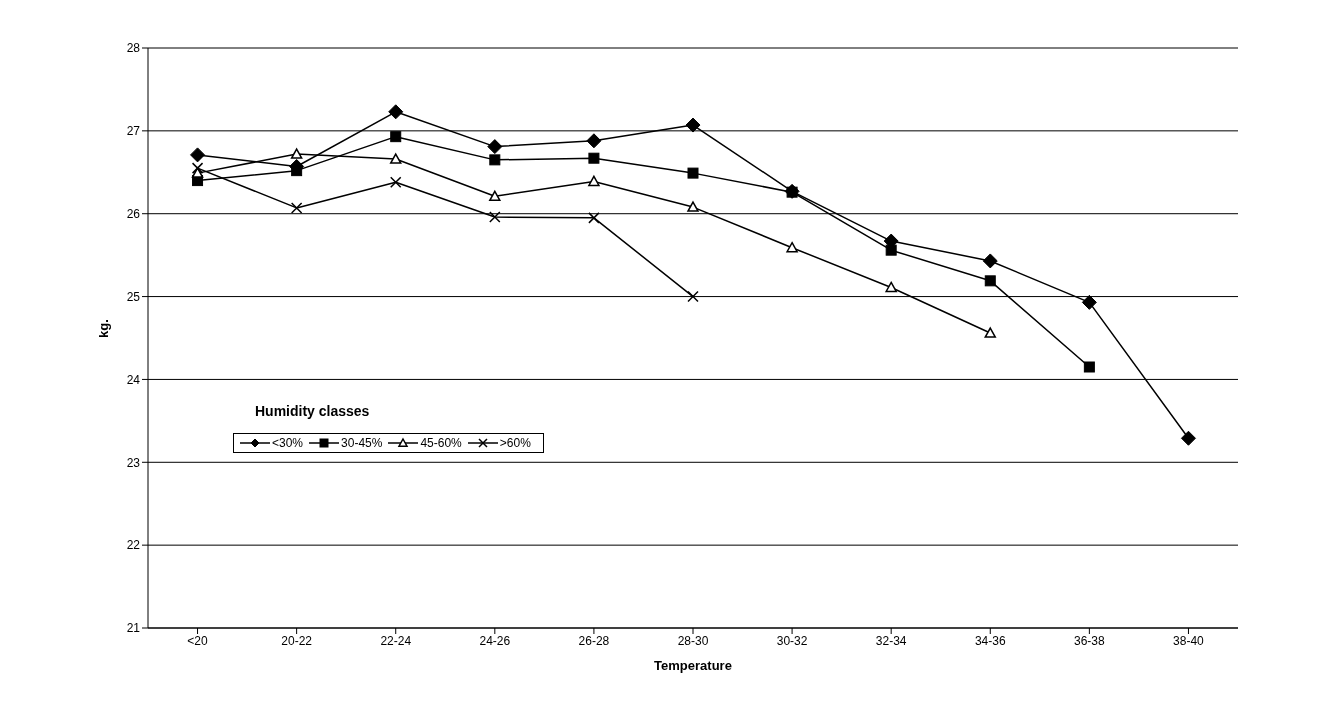 The image size is (1319, 708). I want to click on y-tick-label: 21, so click(133, 628).